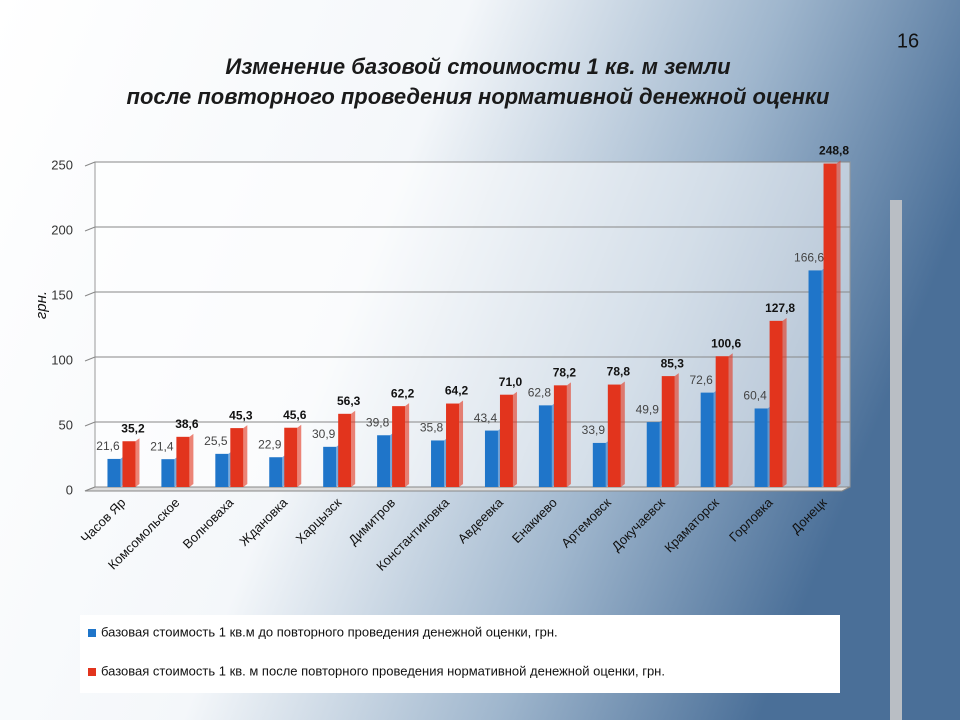 The image size is (960, 720). What do you see at coordinates (565, 373) in the screenshot?
I see `value-label: 78,2` at bounding box center [565, 373].